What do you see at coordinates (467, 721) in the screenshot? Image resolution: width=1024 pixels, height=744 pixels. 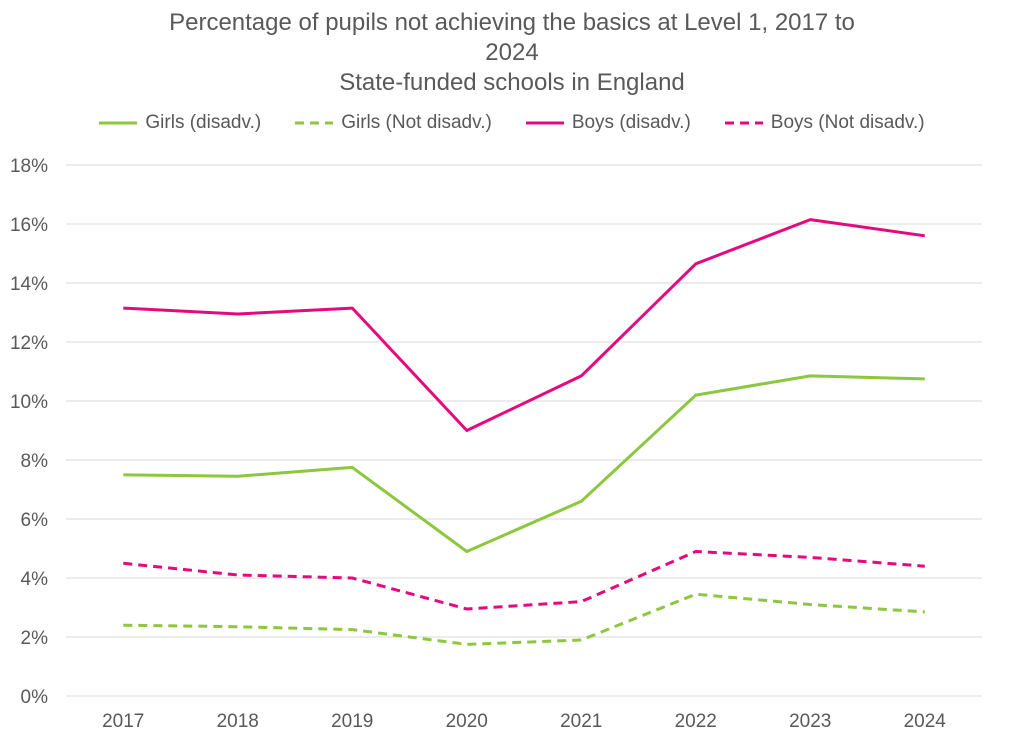 I see `x-tick-label: 2020` at bounding box center [467, 721].